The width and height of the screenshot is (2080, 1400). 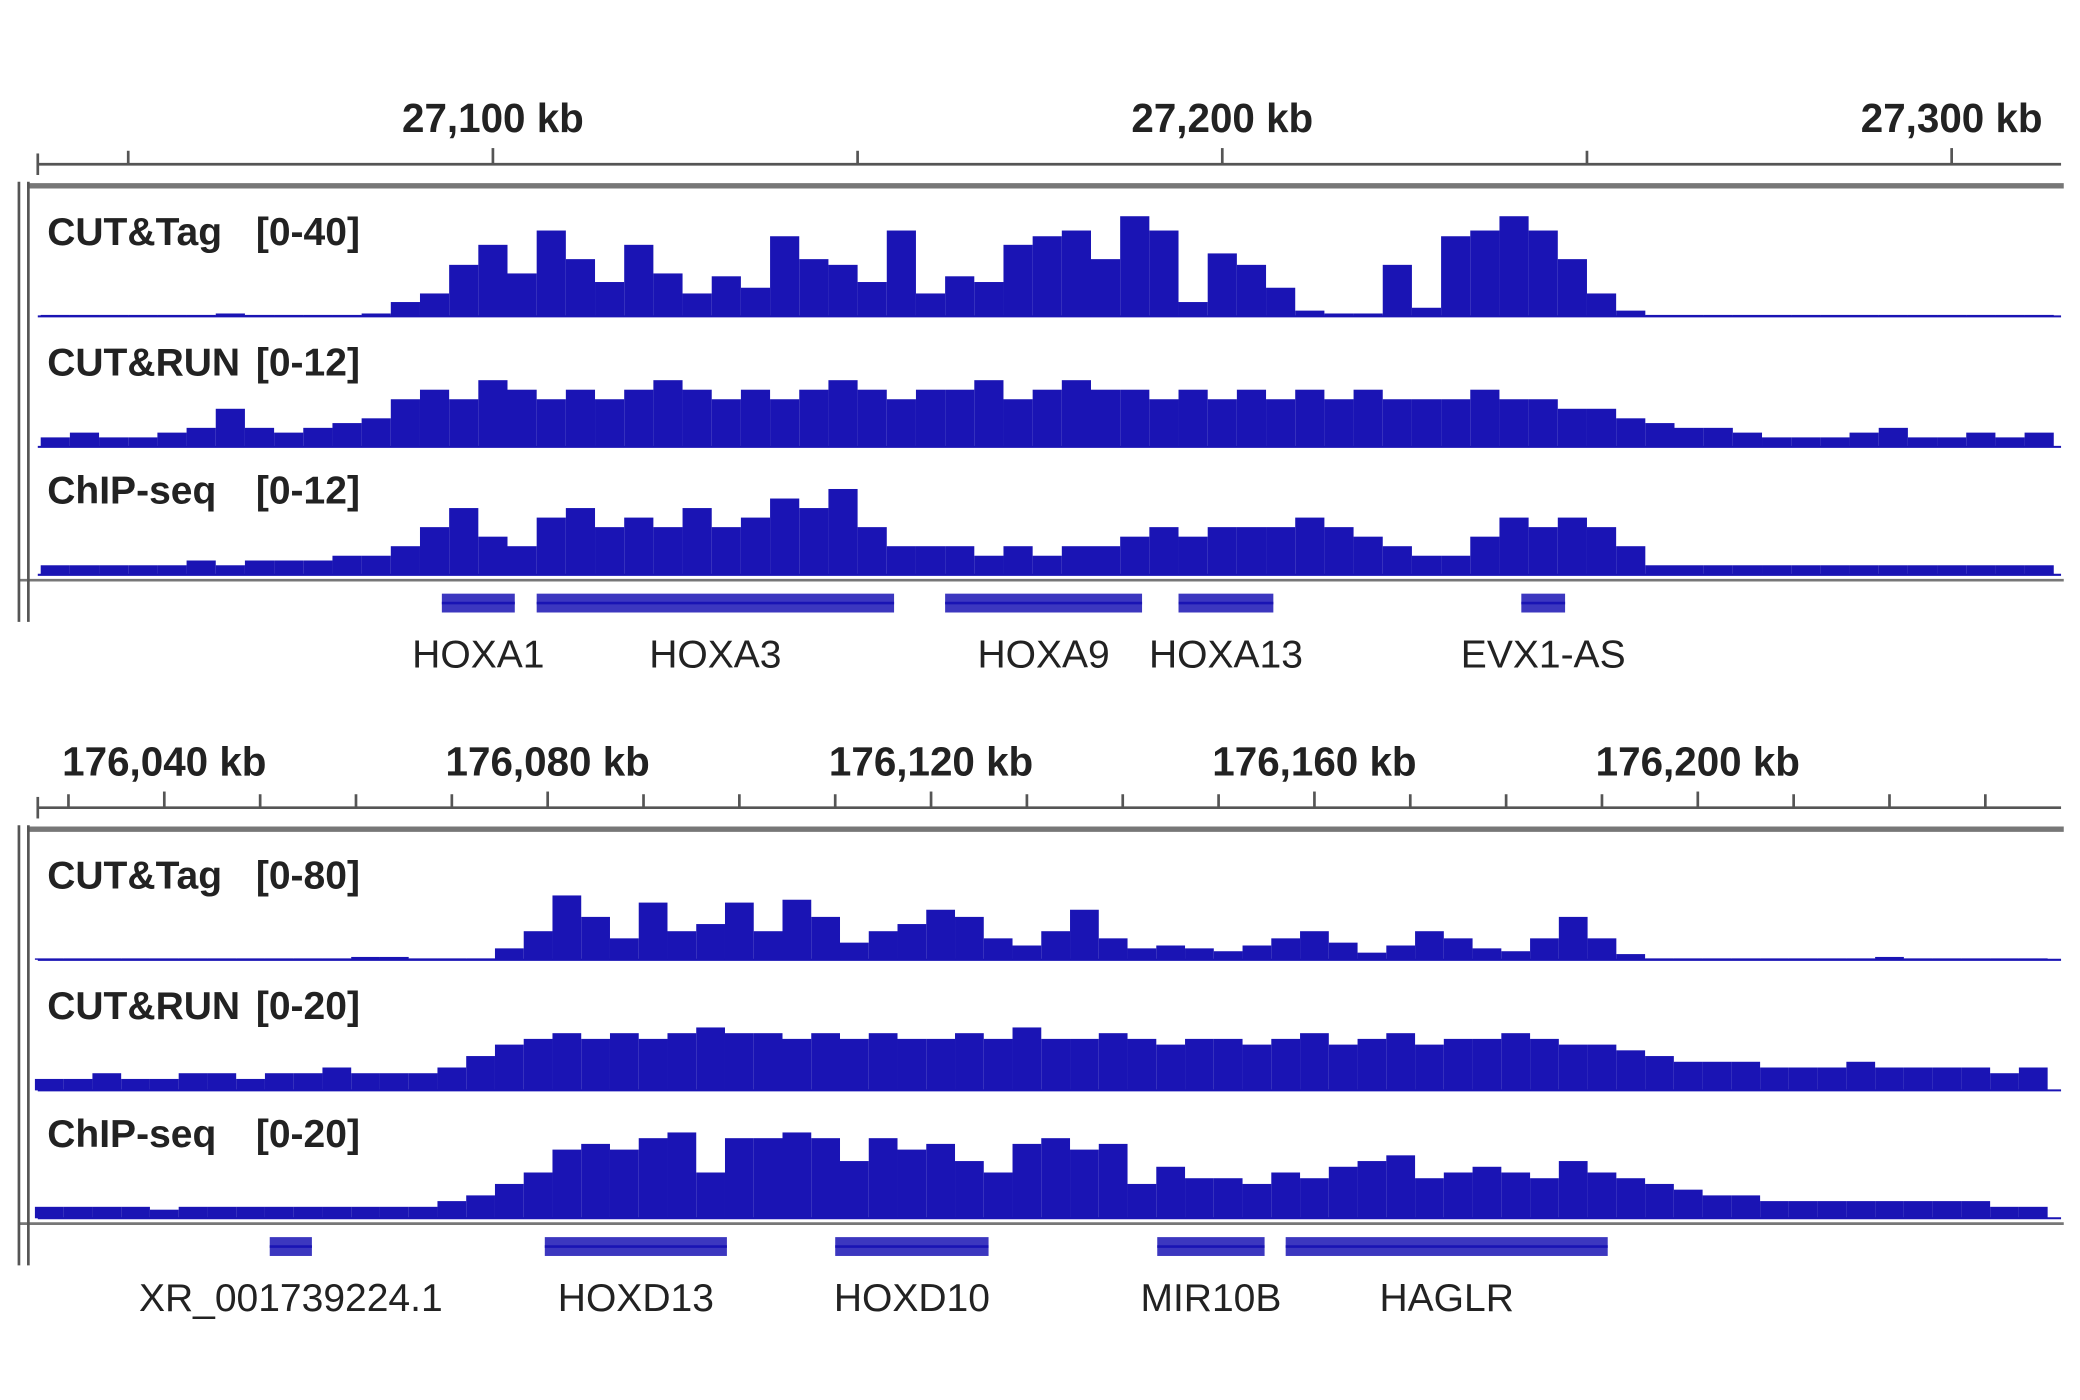 I want to click on x-tick-label: 176,120 kb, so click(x=931, y=761).